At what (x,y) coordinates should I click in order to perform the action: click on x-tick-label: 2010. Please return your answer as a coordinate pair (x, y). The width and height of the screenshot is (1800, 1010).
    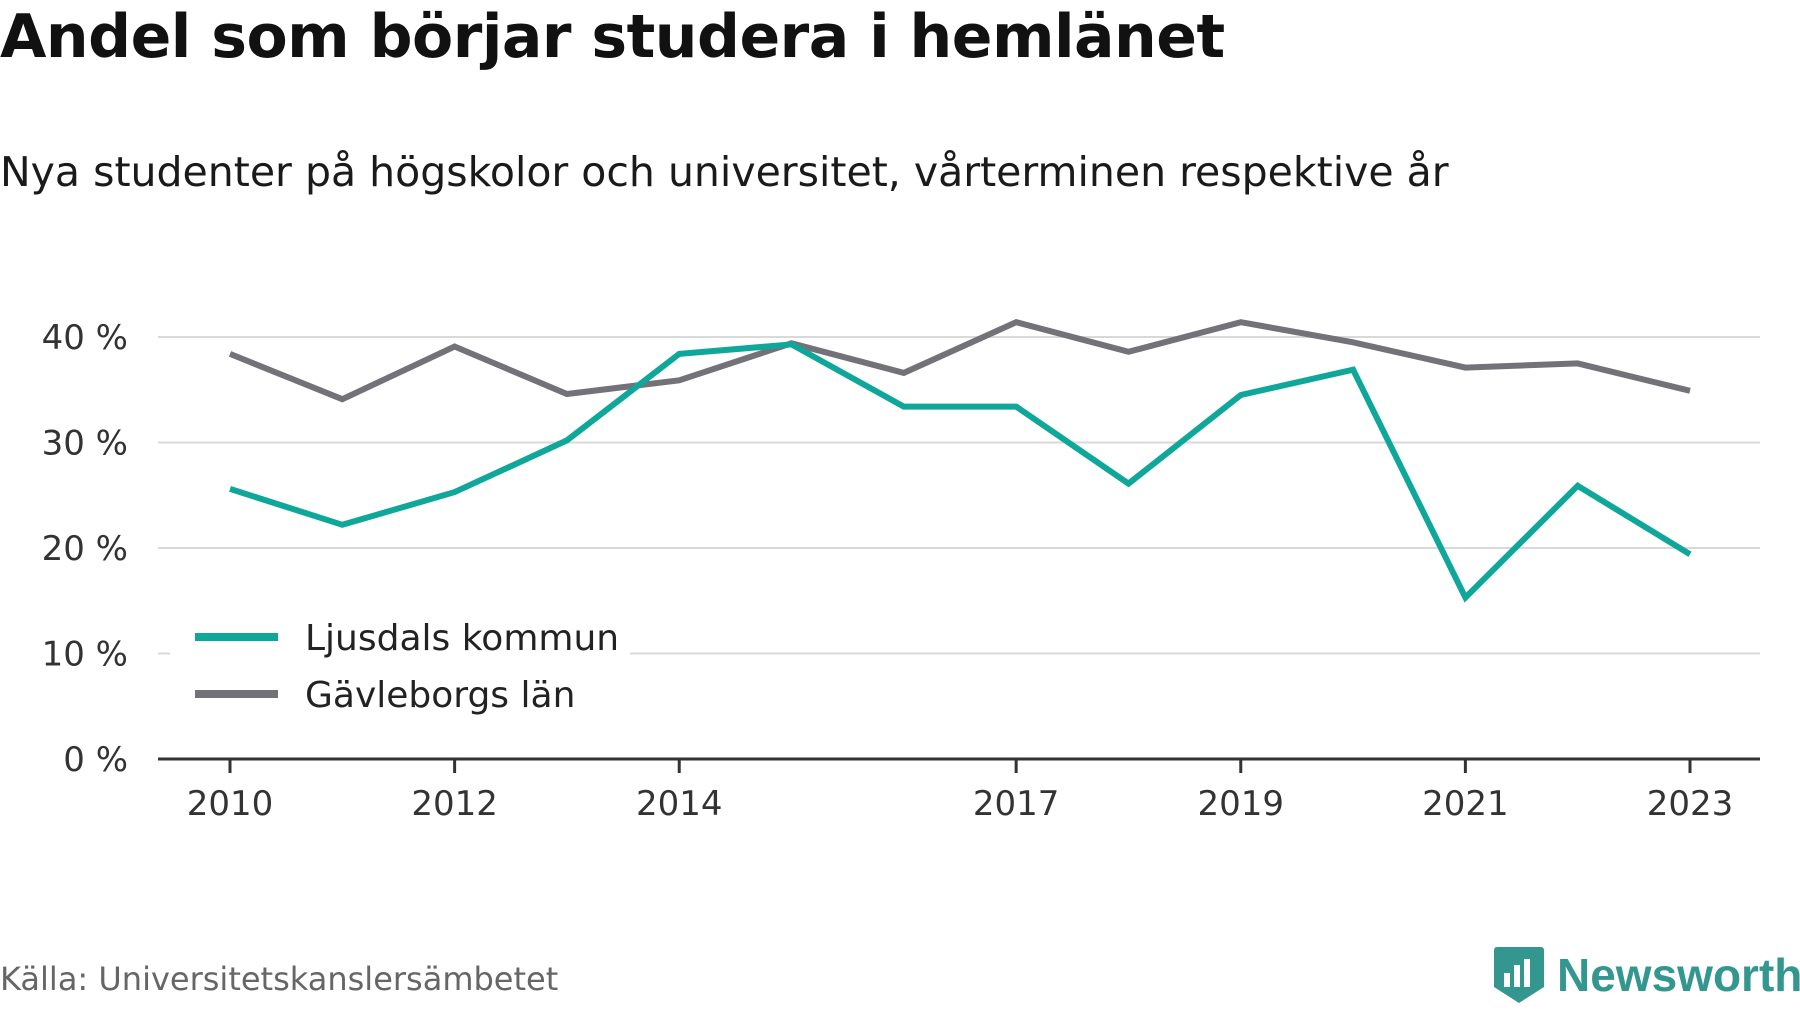
    Looking at the image, I should click on (230, 804).